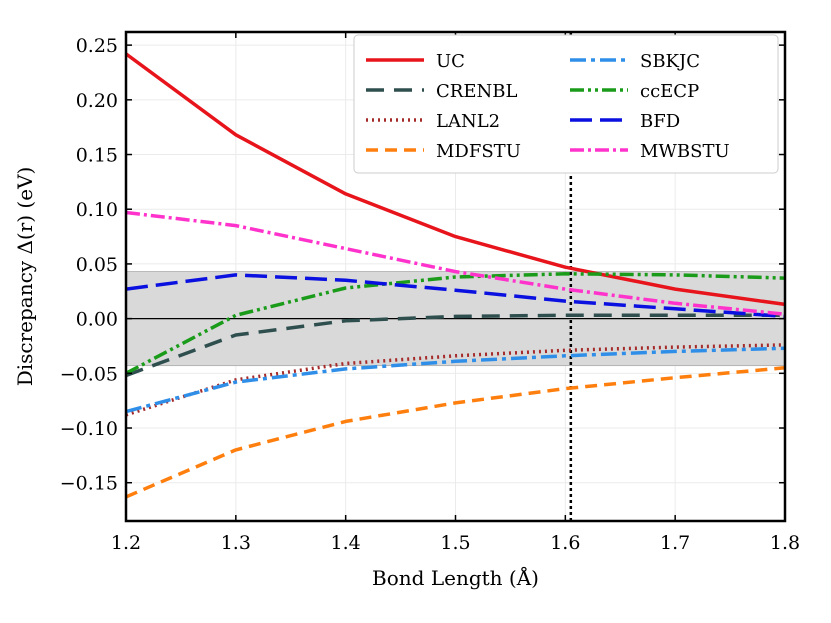 The image size is (831, 623). Describe the element at coordinates (89, 484) in the screenshot. I see `y-tick-label: −0.15` at that location.